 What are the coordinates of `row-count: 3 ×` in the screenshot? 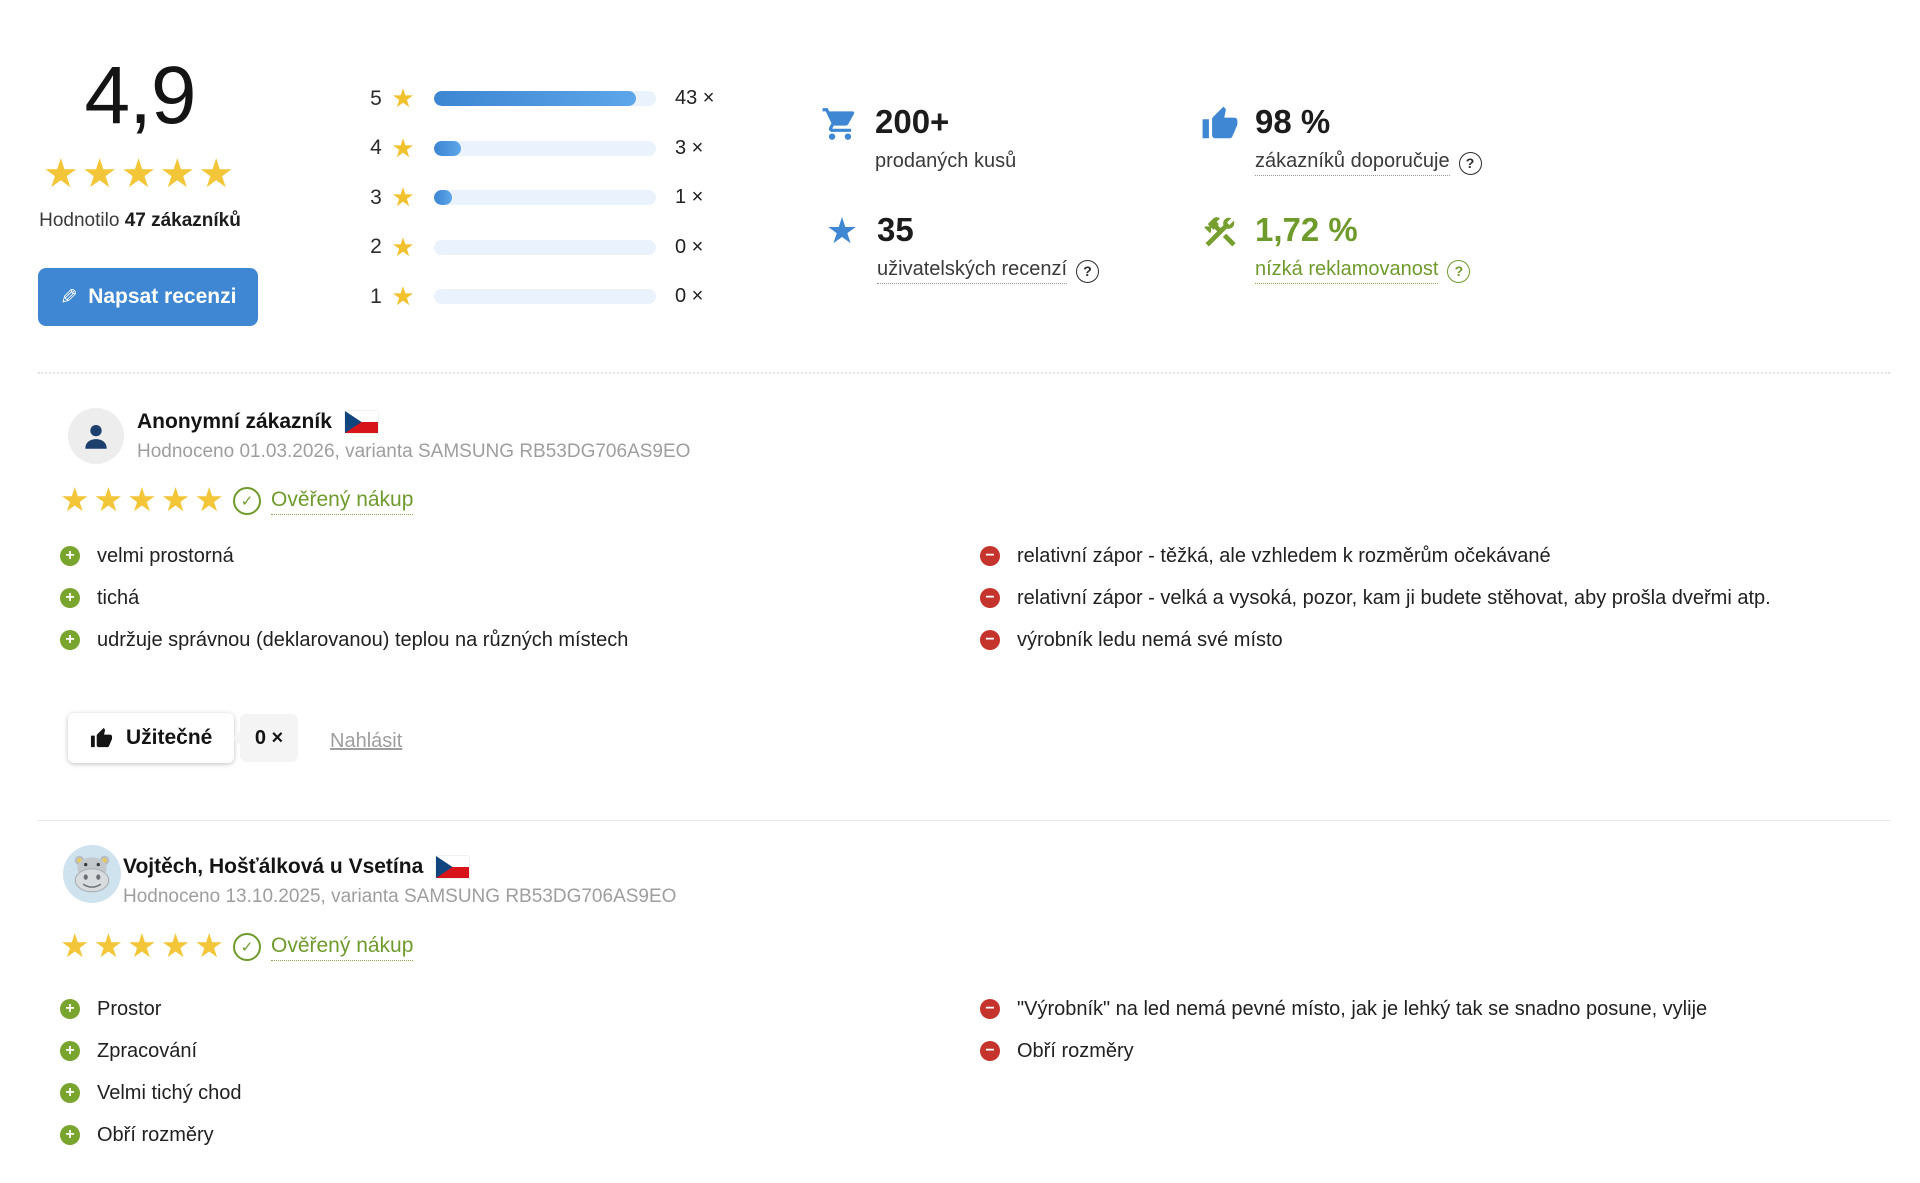 It's located at (689, 147).